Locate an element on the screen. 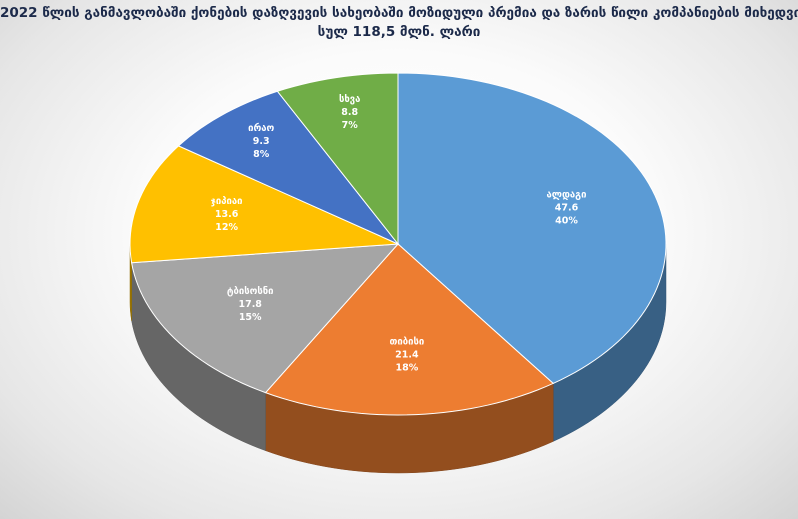 The height and width of the screenshot is (519, 798). slice-label-value-5: 9.3 is located at coordinates (261, 141).